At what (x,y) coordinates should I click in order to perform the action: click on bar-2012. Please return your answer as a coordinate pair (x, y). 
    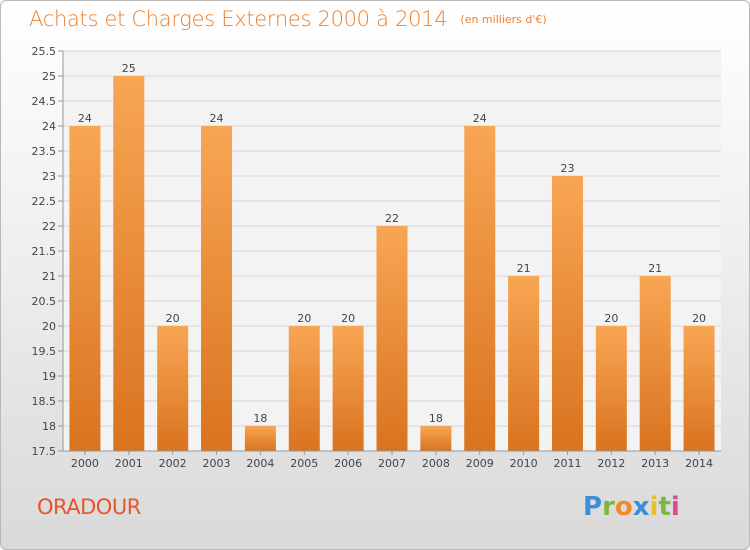
    Looking at the image, I should click on (611, 388).